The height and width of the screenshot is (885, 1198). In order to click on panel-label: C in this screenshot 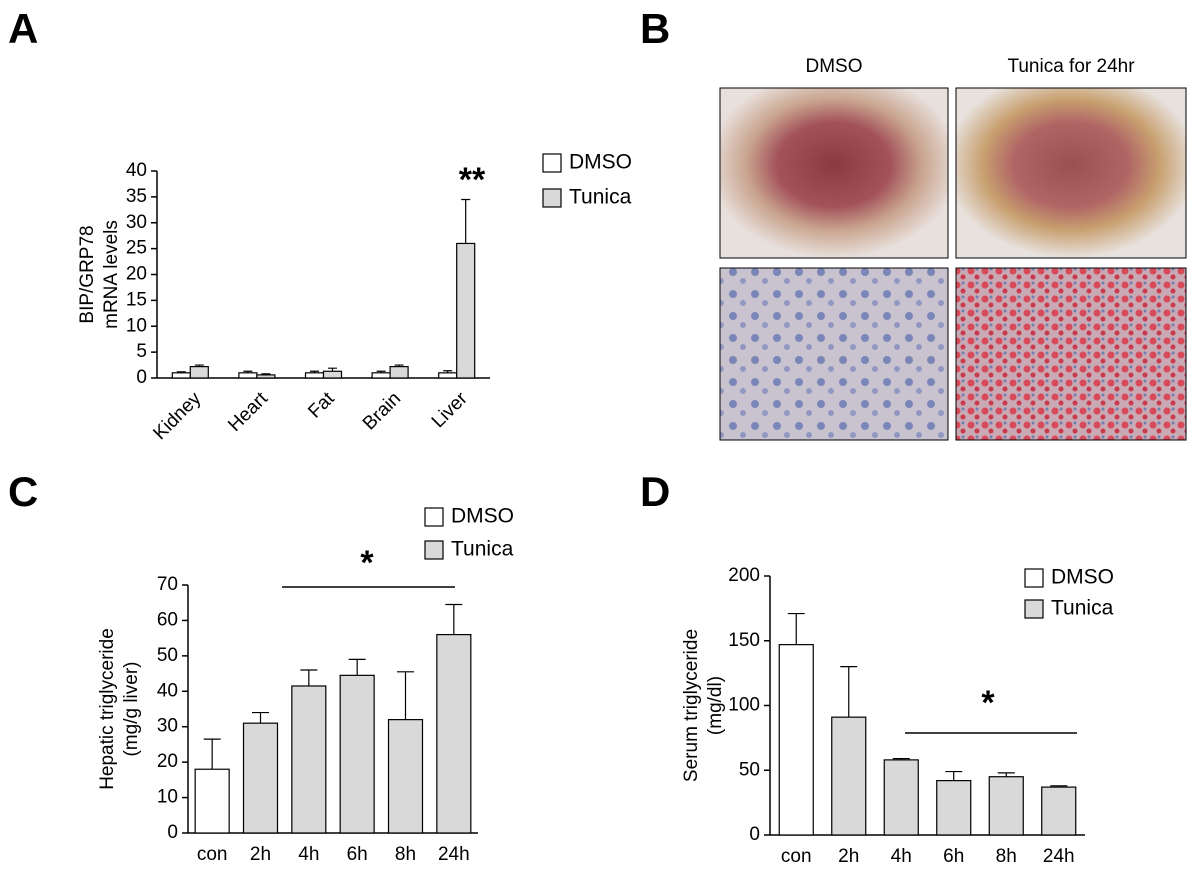, I will do `click(23, 491)`.